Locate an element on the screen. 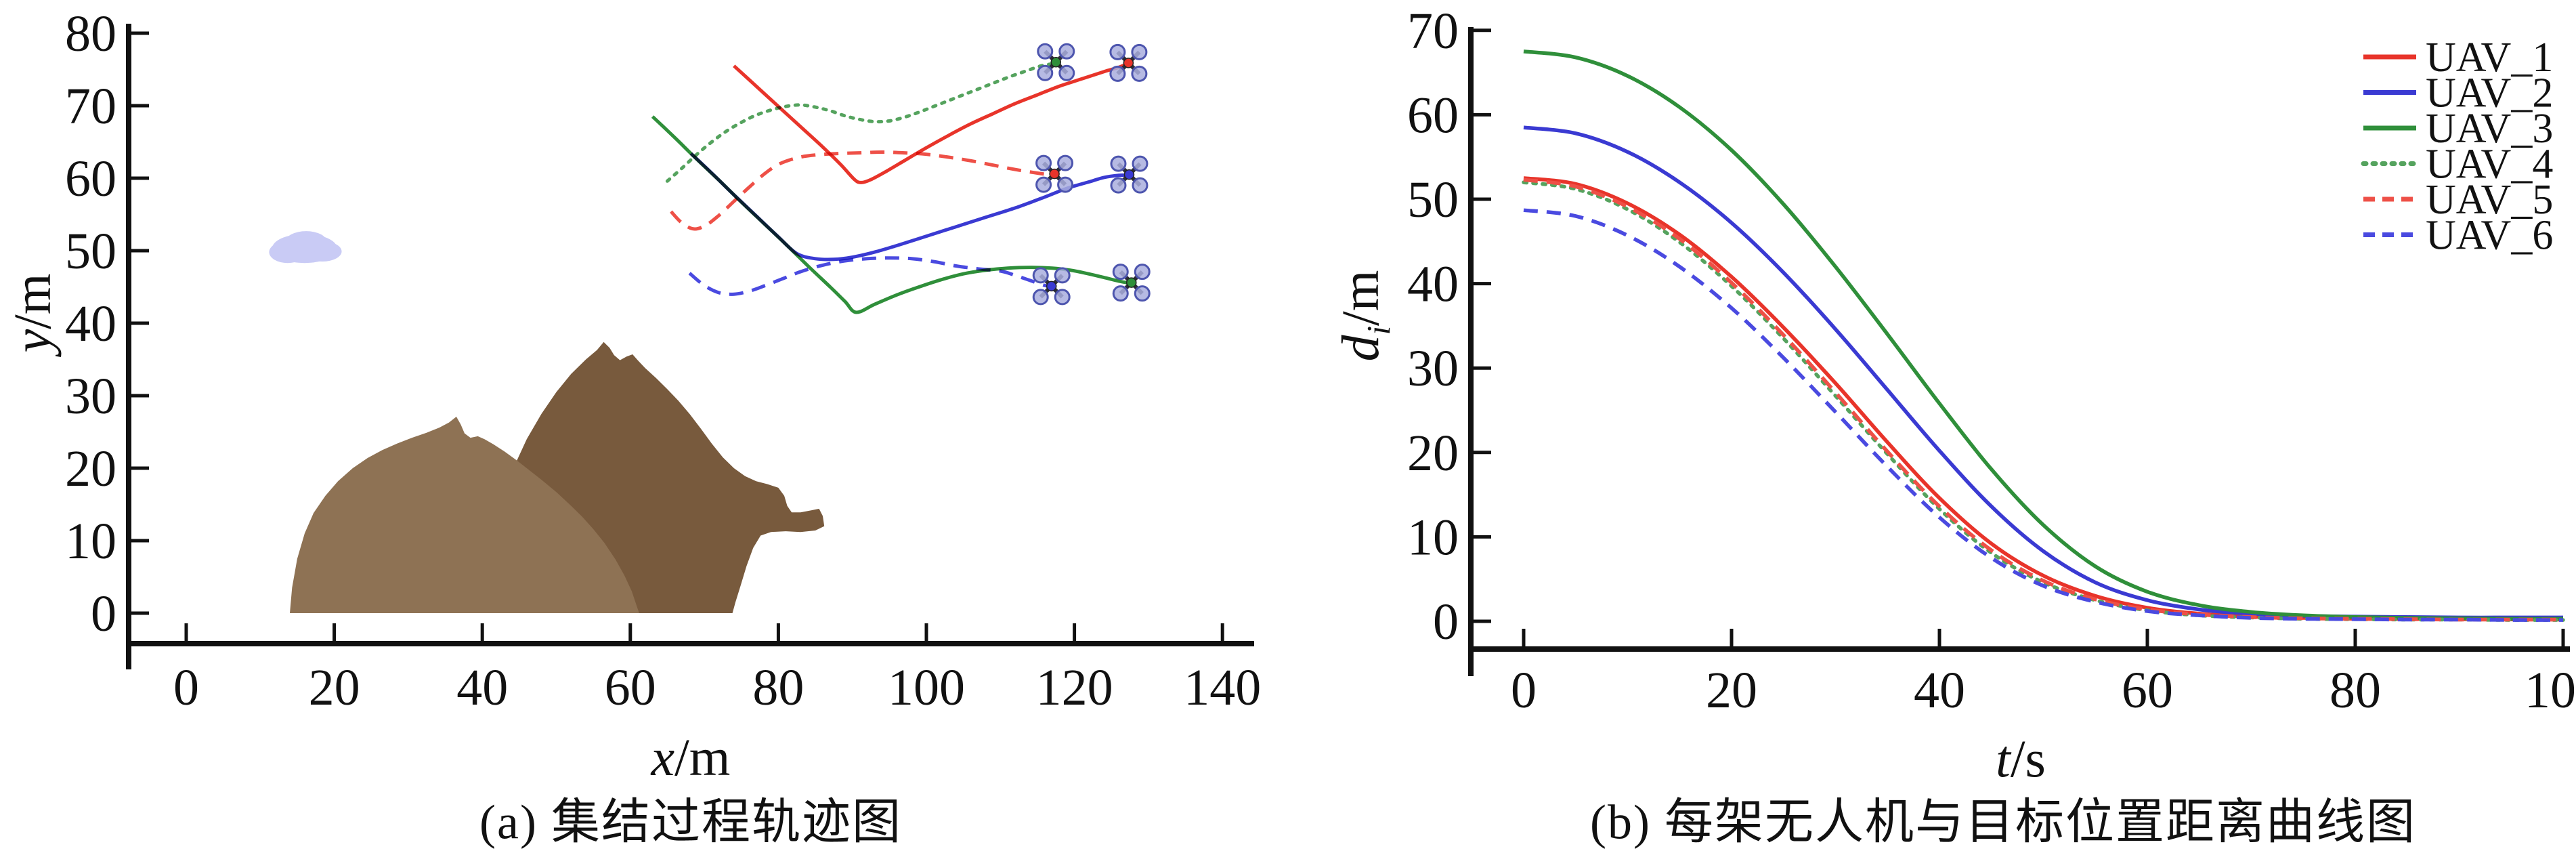  cloud-icon is located at coordinates (305, 248).